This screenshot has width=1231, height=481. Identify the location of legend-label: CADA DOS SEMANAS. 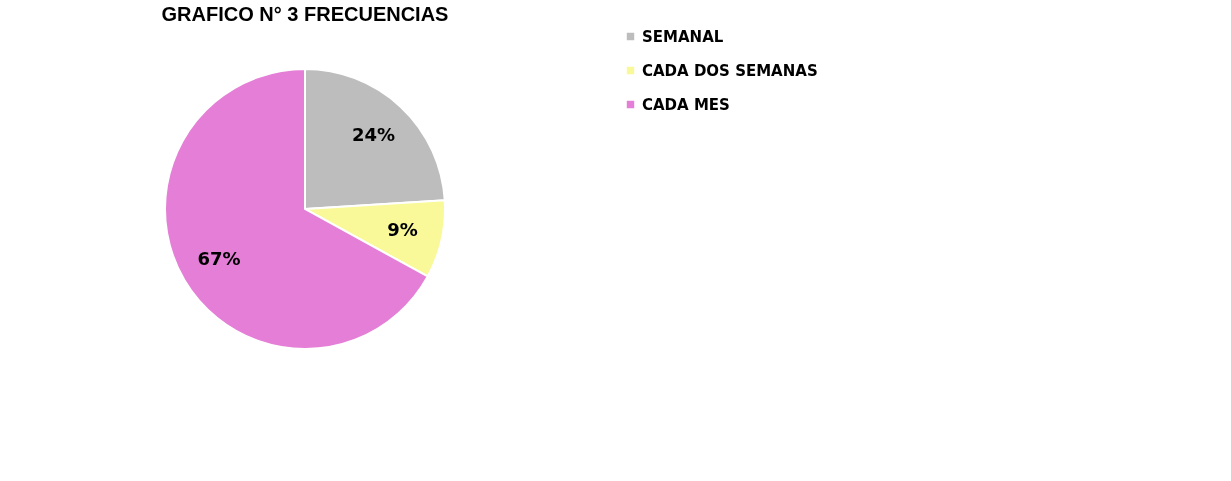
(730, 70).